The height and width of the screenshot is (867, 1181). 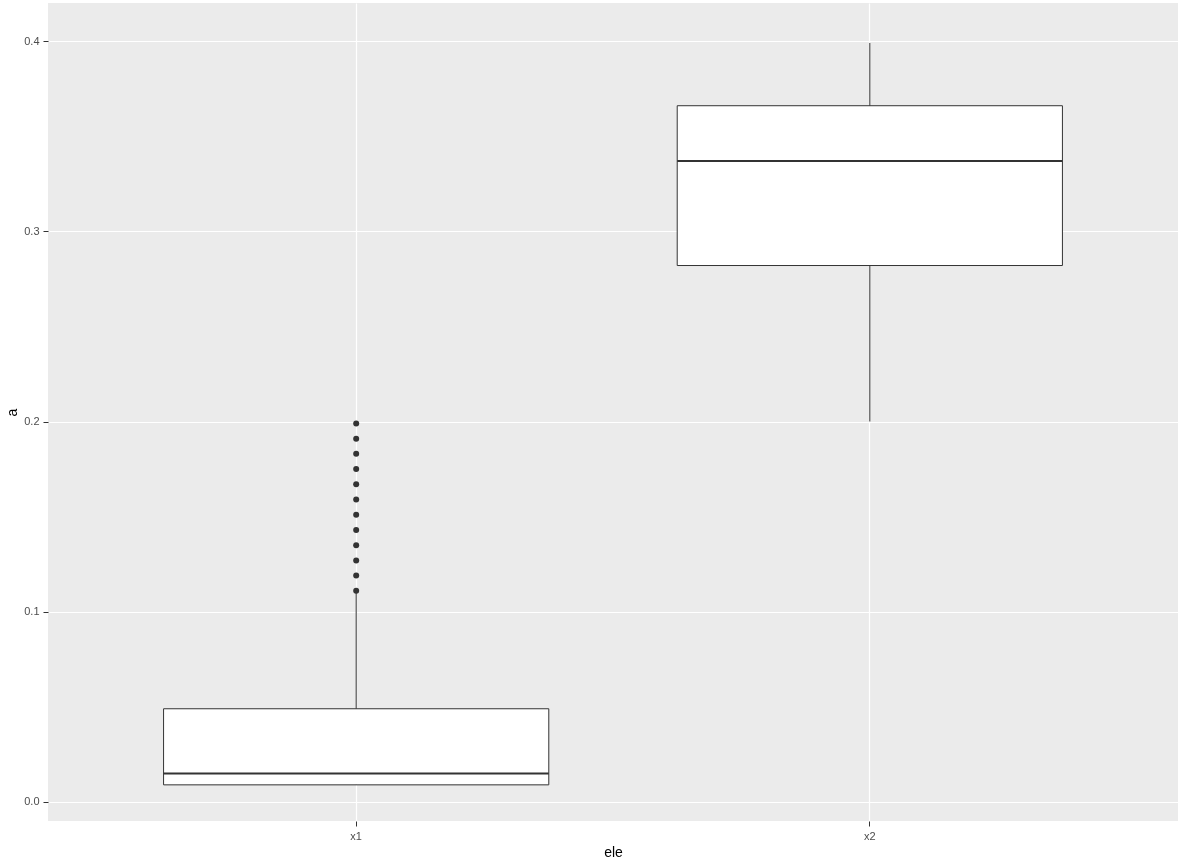 What do you see at coordinates (32, 611) in the screenshot?
I see `y-tick-label: 0.1` at bounding box center [32, 611].